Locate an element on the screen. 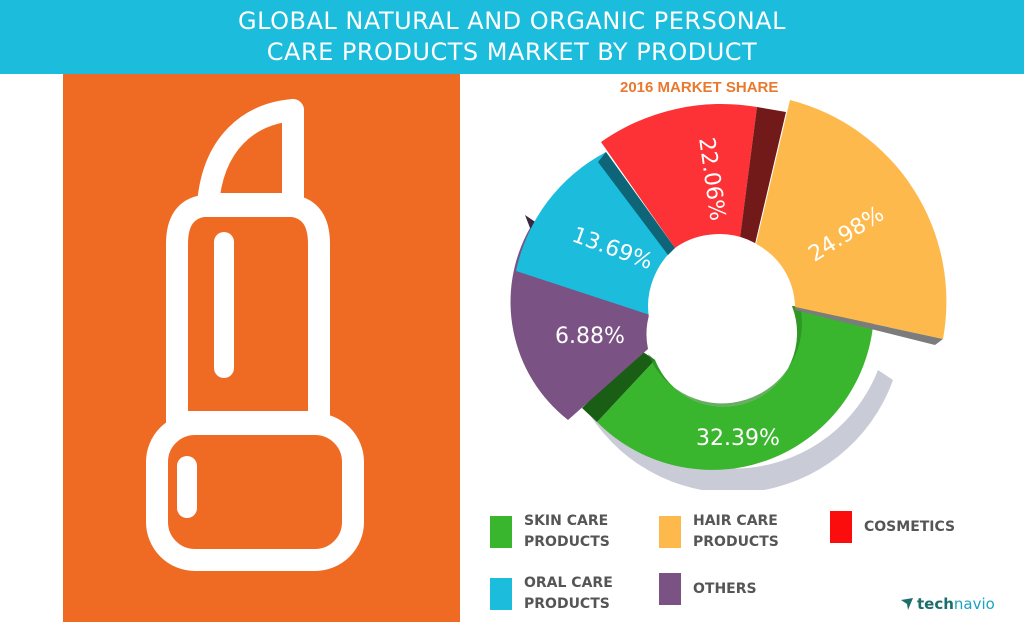  label-skin: 32.39% is located at coordinates (738, 438).